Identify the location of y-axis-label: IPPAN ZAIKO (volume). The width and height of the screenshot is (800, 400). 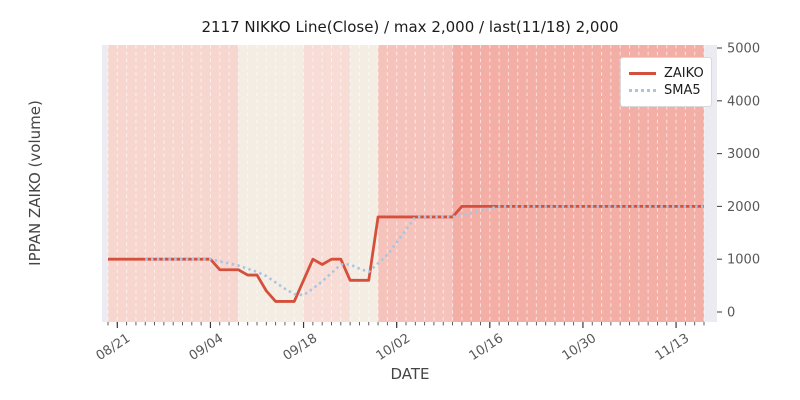
(35, 183).